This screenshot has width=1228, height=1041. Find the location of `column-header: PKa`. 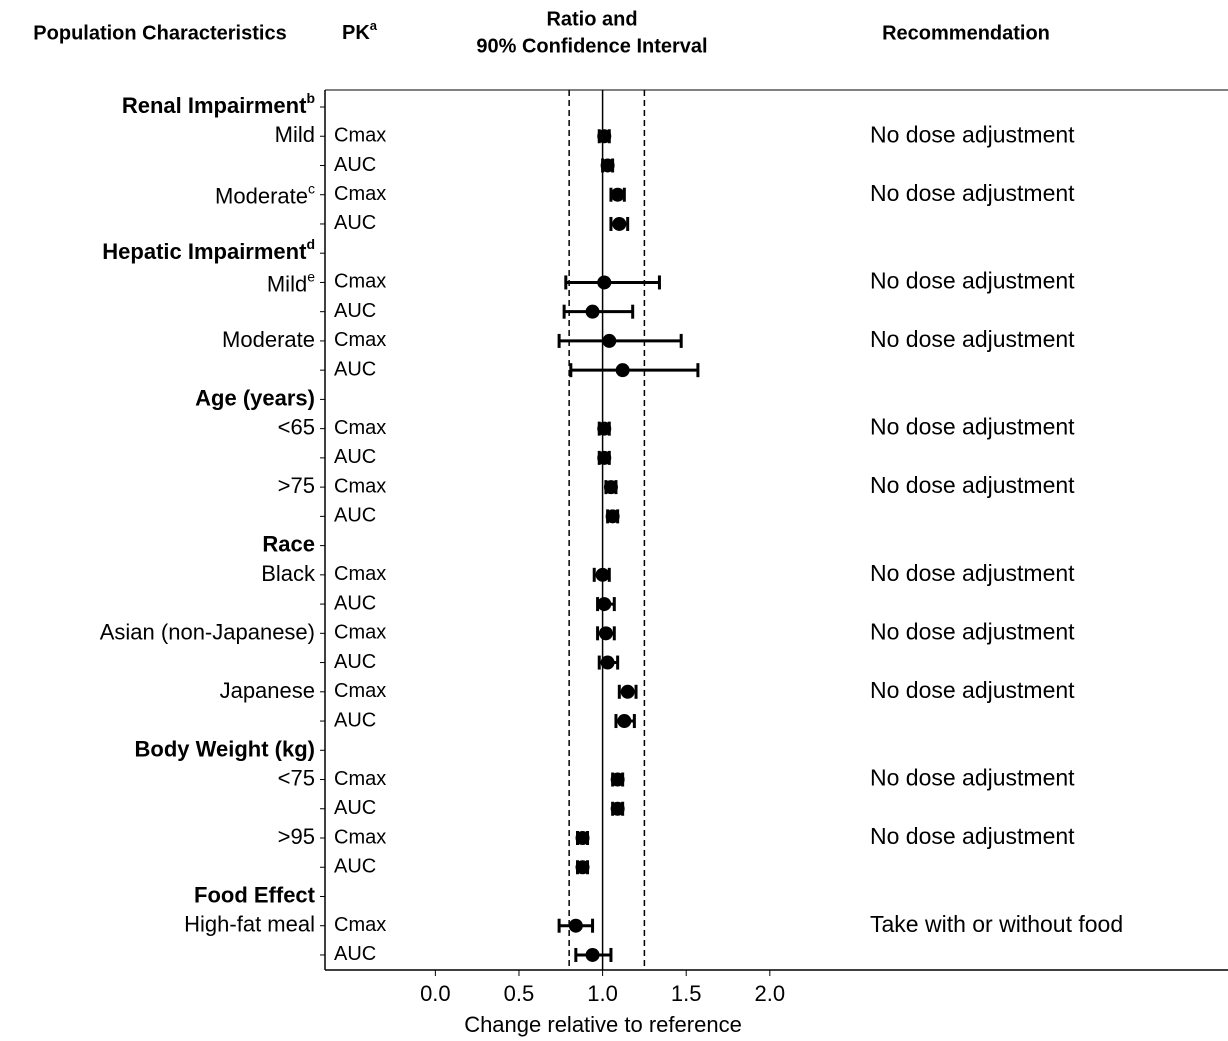

column-header: PKa is located at coordinates (360, 31).